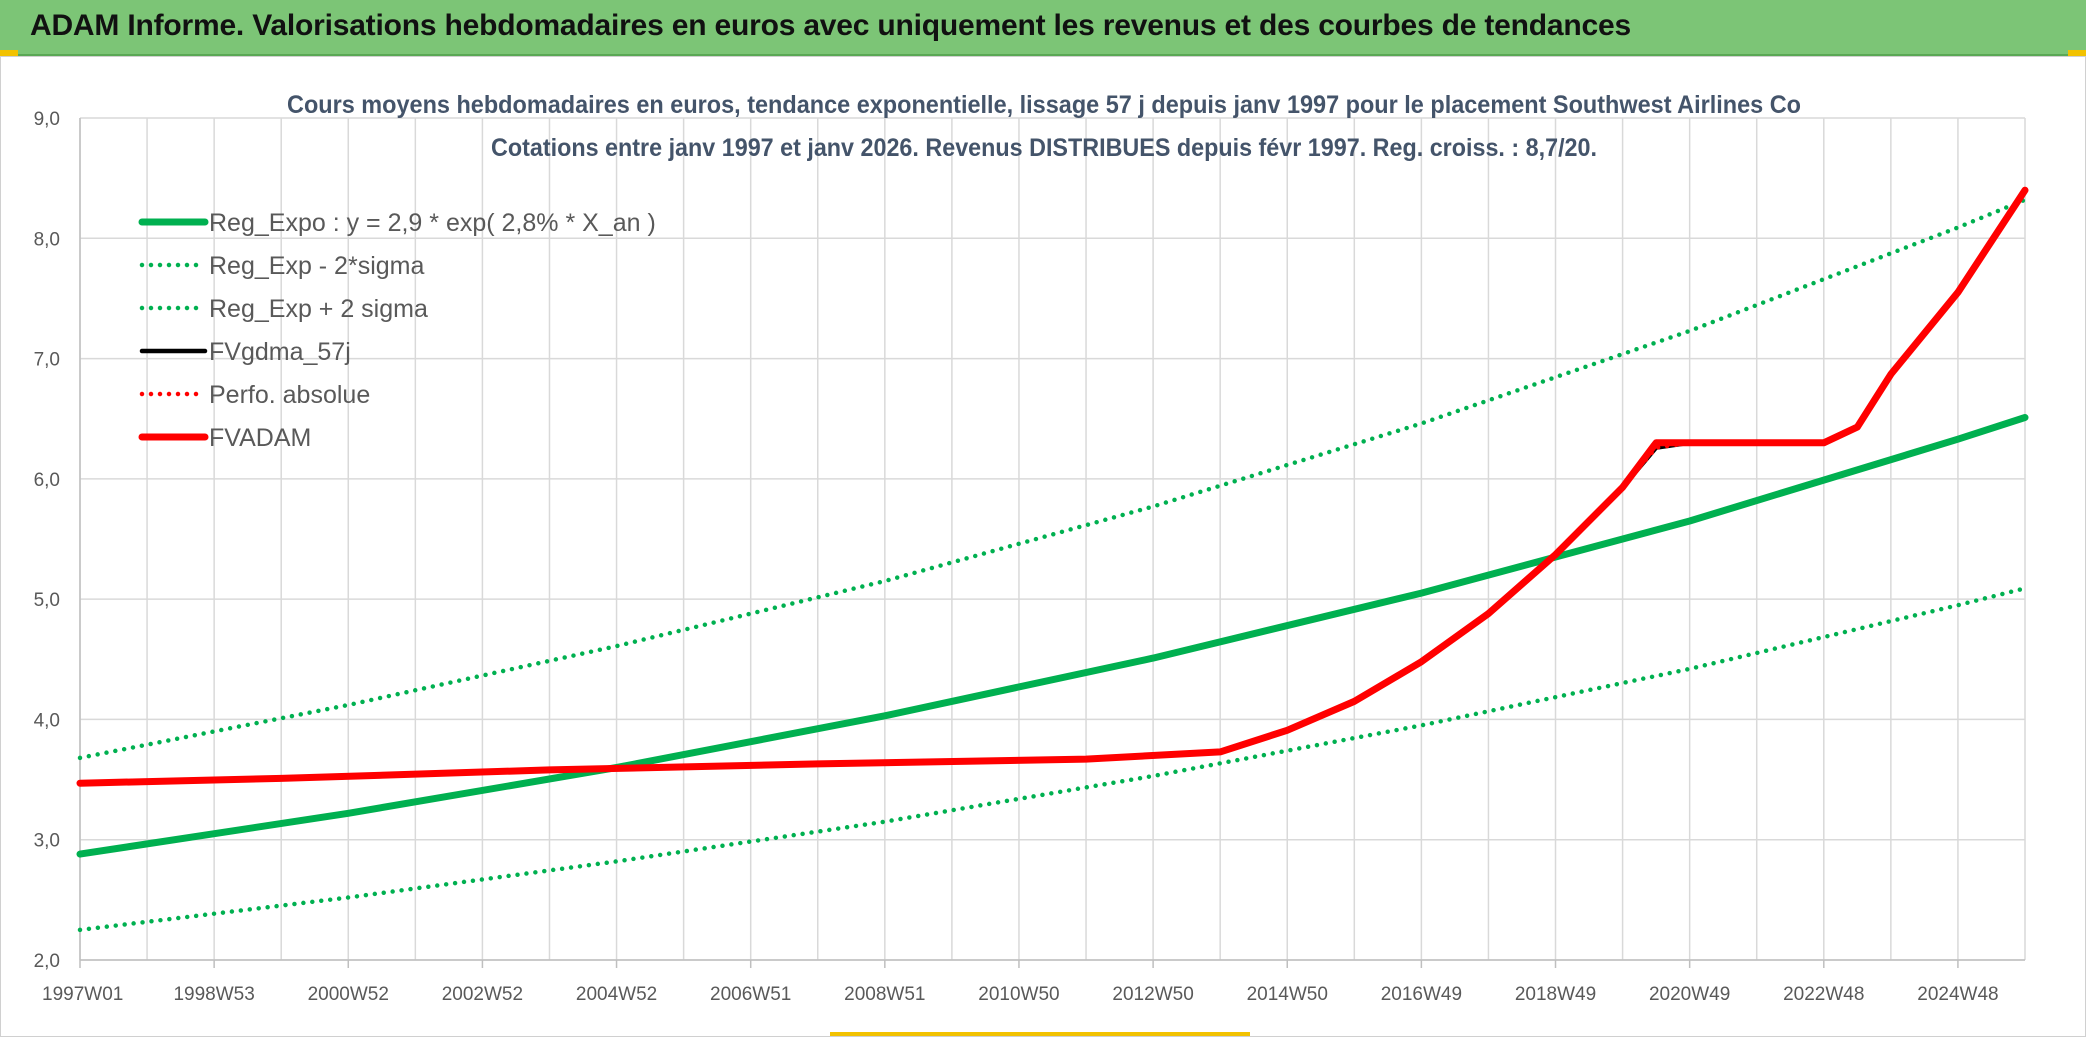 The width and height of the screenshot is (2086, 1037). I want to click on x-tick-label: 2006W51, so click(750, 994).